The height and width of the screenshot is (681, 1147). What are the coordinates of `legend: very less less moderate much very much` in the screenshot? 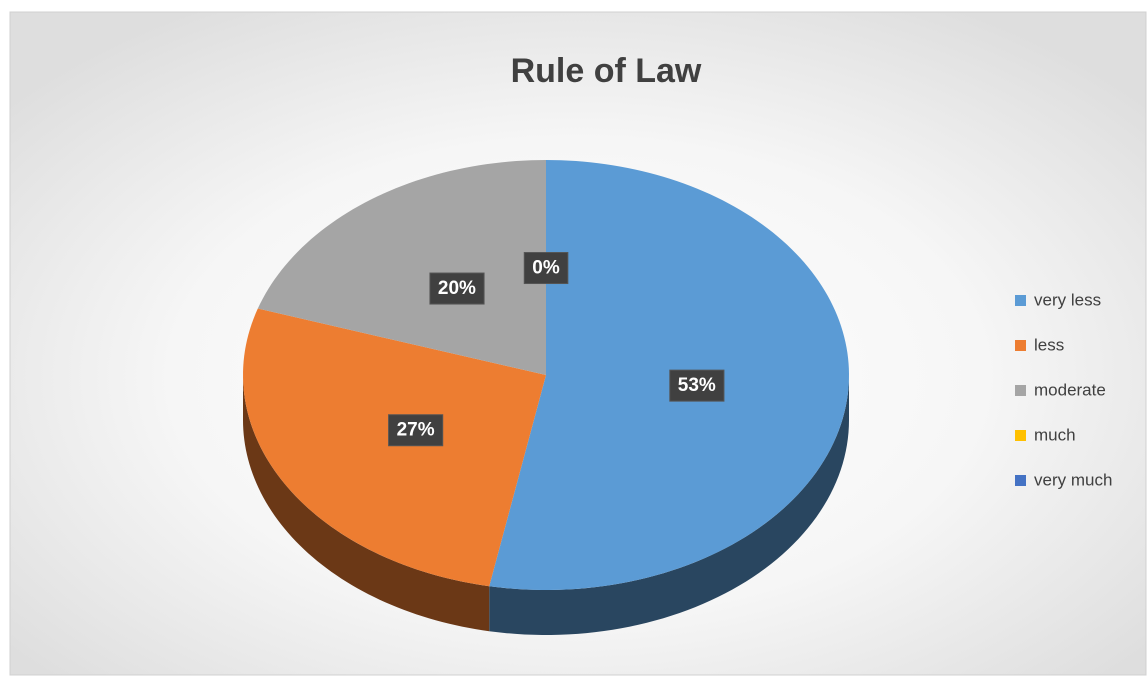 It's located at (1063, 389).